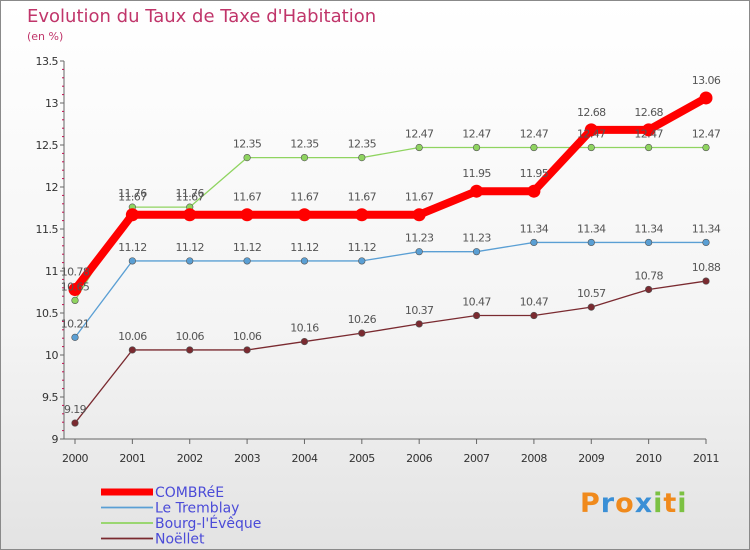 Image resolution: width=750 pixels, height=550 pixels. I want to click on data-label: 10.78, so click(648, 275).